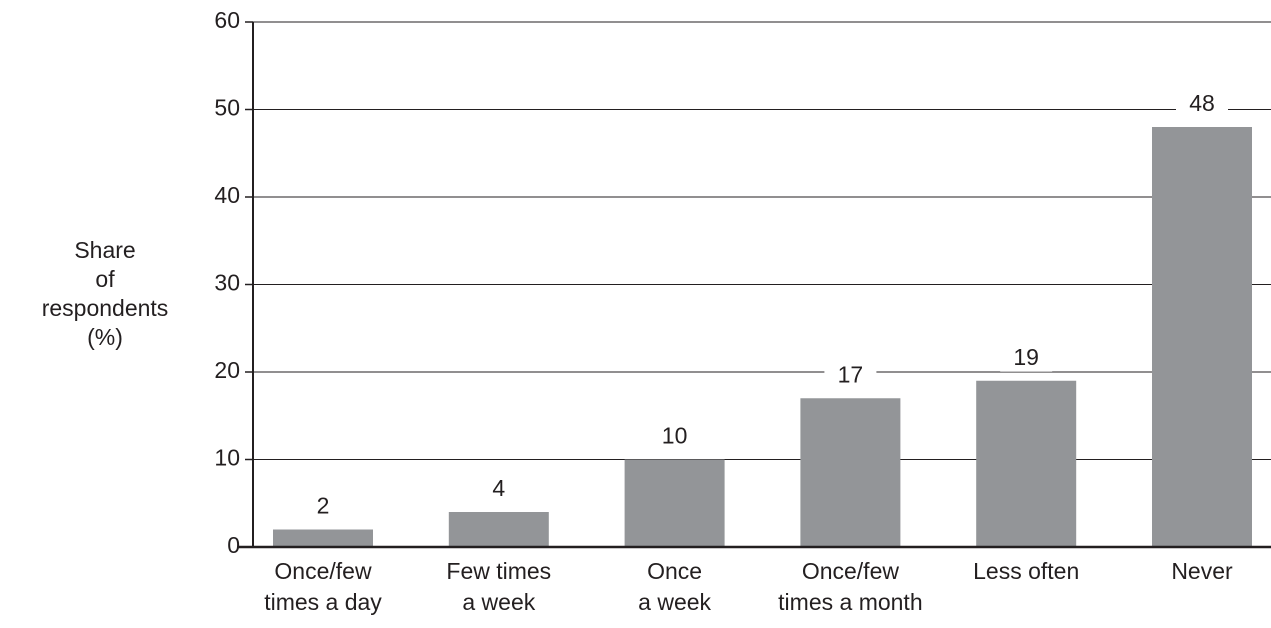 This screenshot has width=1271, height=628. I want to click on value-label: 19, so click(1026, 357).